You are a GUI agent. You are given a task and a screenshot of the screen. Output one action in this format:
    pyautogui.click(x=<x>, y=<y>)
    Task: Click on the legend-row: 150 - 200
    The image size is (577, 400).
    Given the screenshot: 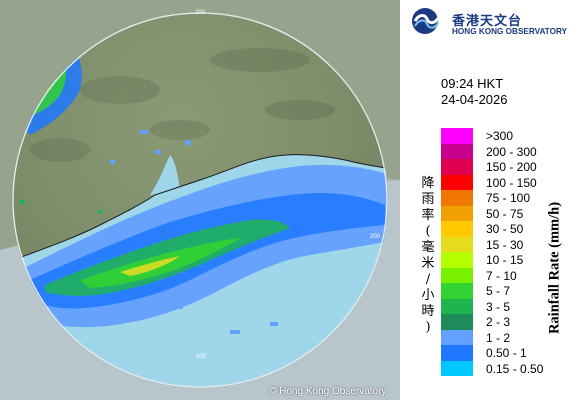 What is the action you would take?
    pyautogui.click(x=509, y=167)
    